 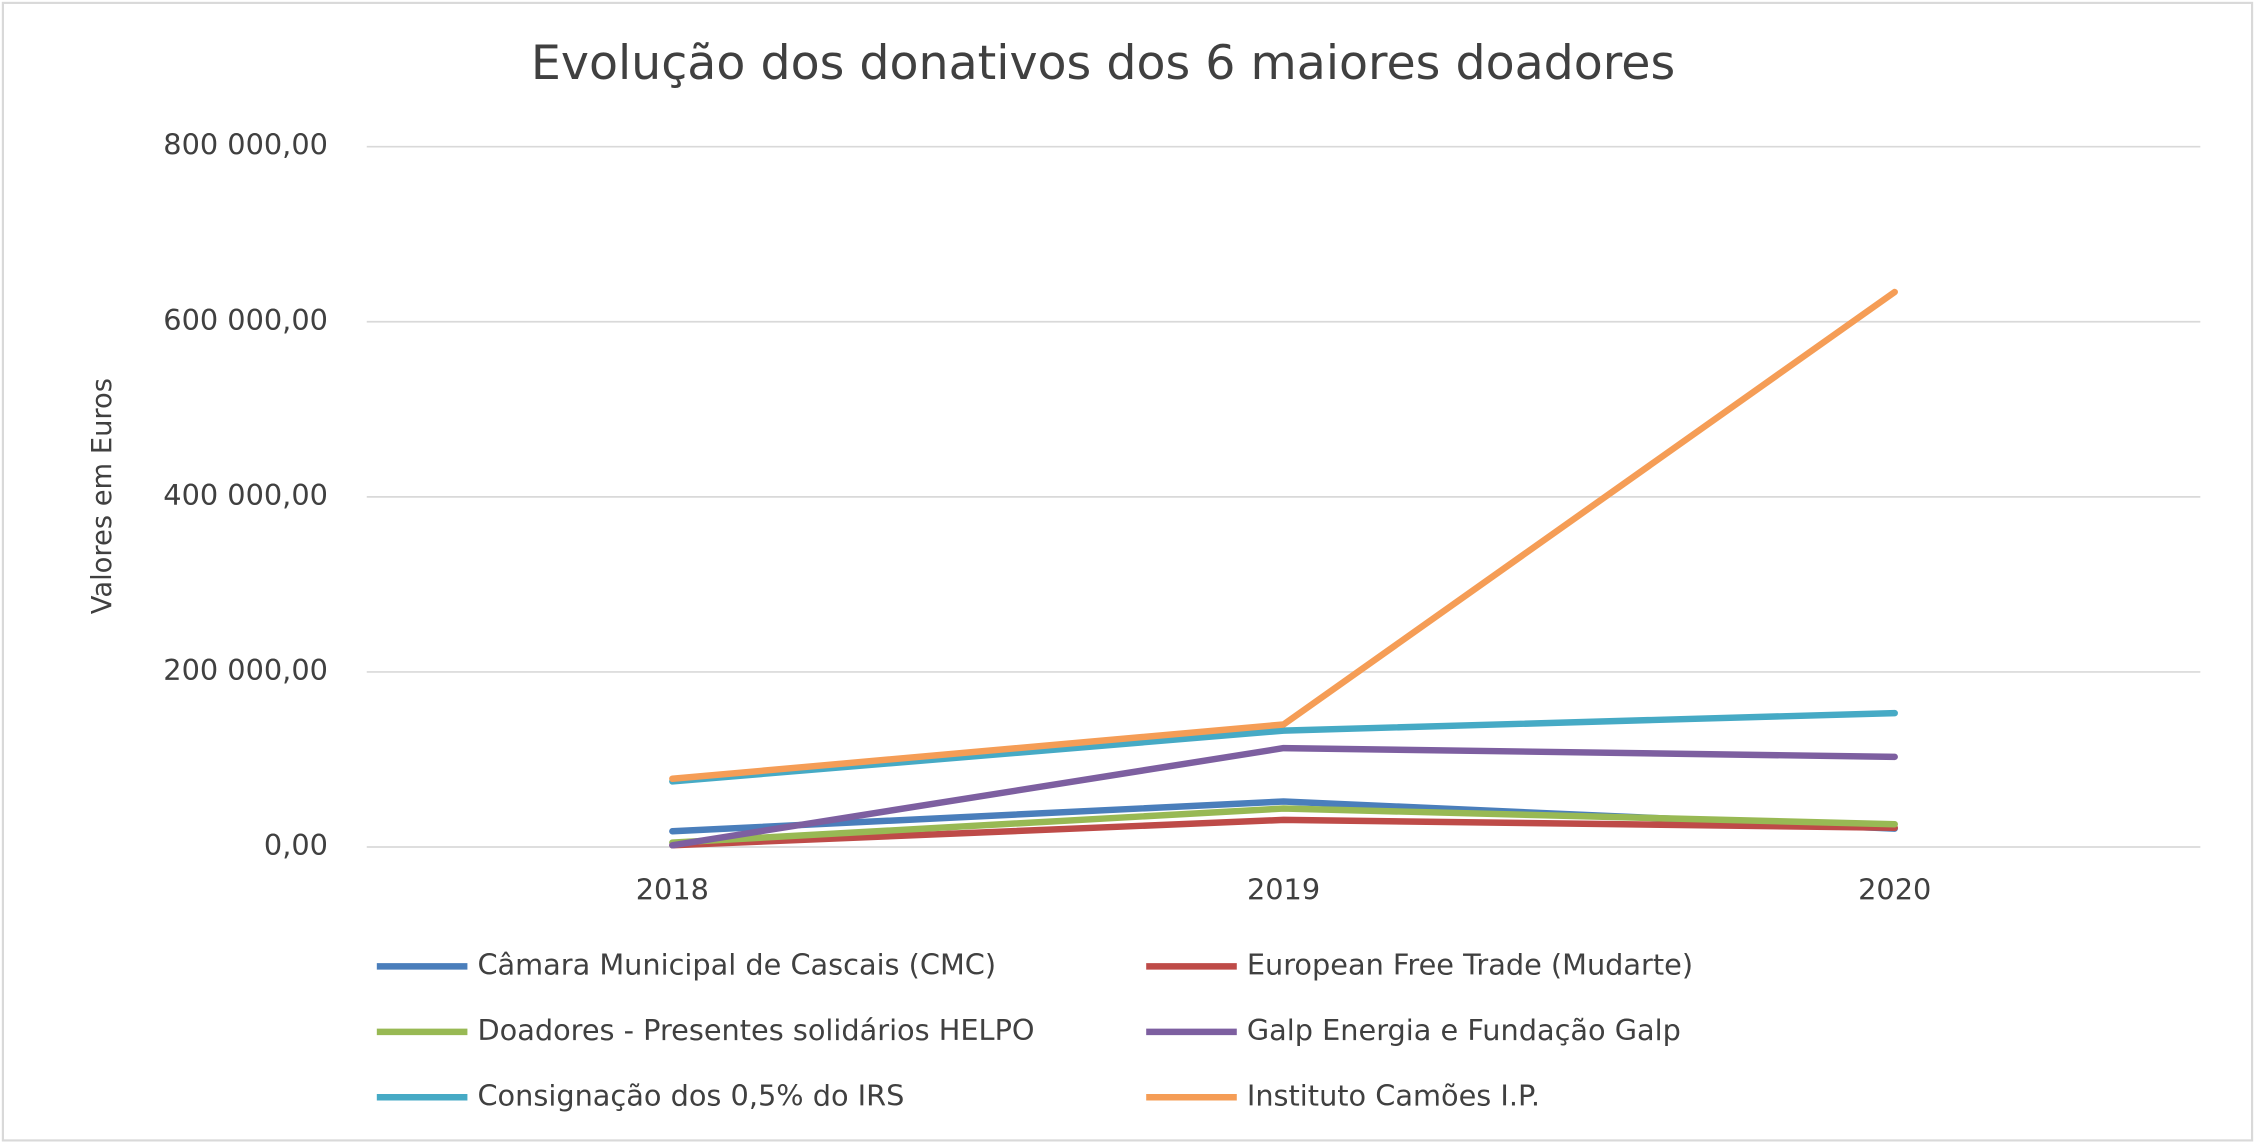 What do you see at coordinates (1464, 1030) in the screenshot?
I see `legend-label: Galp Energia e Fundação Galp` at bounding box center [1464, 1030].